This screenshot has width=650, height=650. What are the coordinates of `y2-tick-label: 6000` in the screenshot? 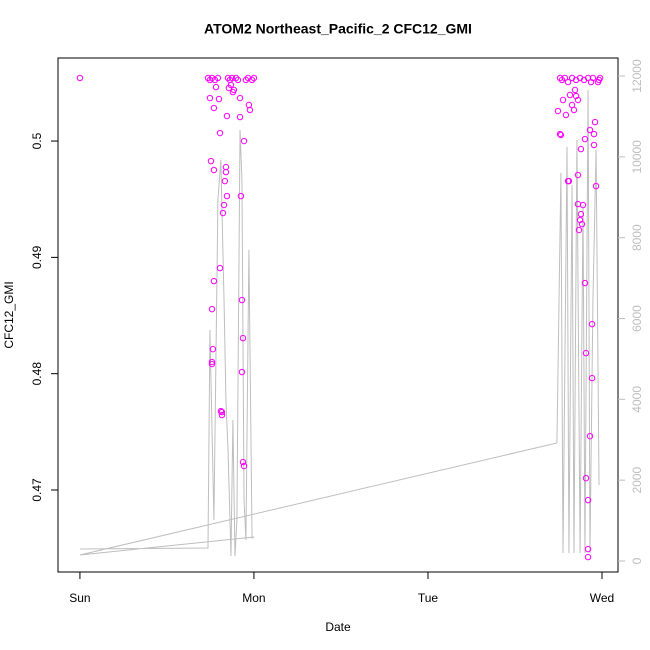 It's located at (637, 318).